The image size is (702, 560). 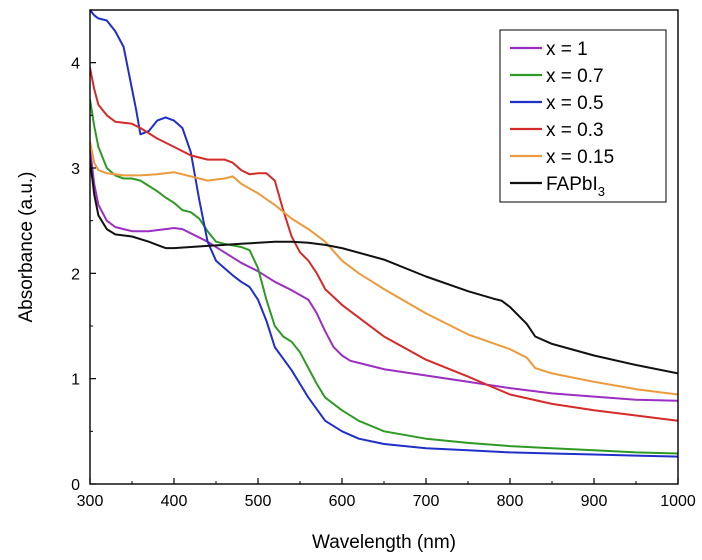 I want to click on x-tick-label: 900, so click(x=594, y=501).